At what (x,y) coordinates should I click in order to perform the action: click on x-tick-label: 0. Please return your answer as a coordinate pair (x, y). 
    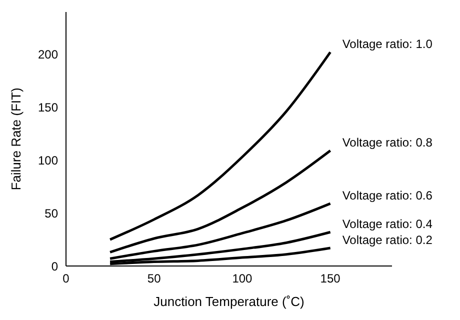
    Looking at the image, I should click on (66, 279).